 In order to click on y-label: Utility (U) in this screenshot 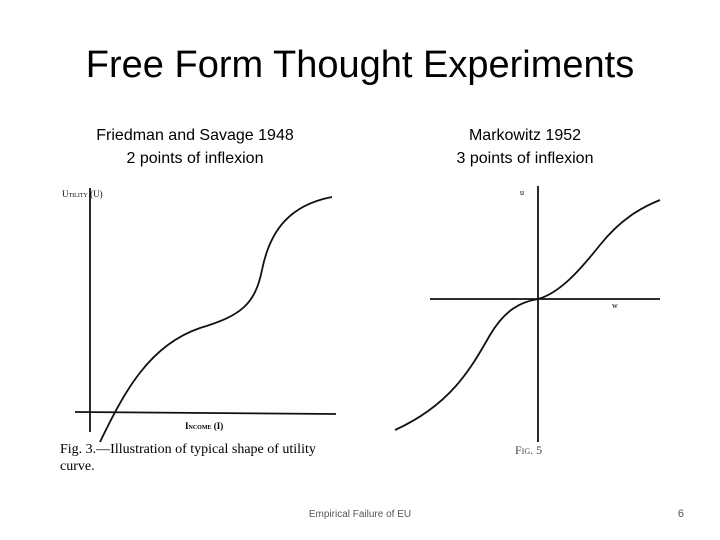, I will do `click(82, 194)`.